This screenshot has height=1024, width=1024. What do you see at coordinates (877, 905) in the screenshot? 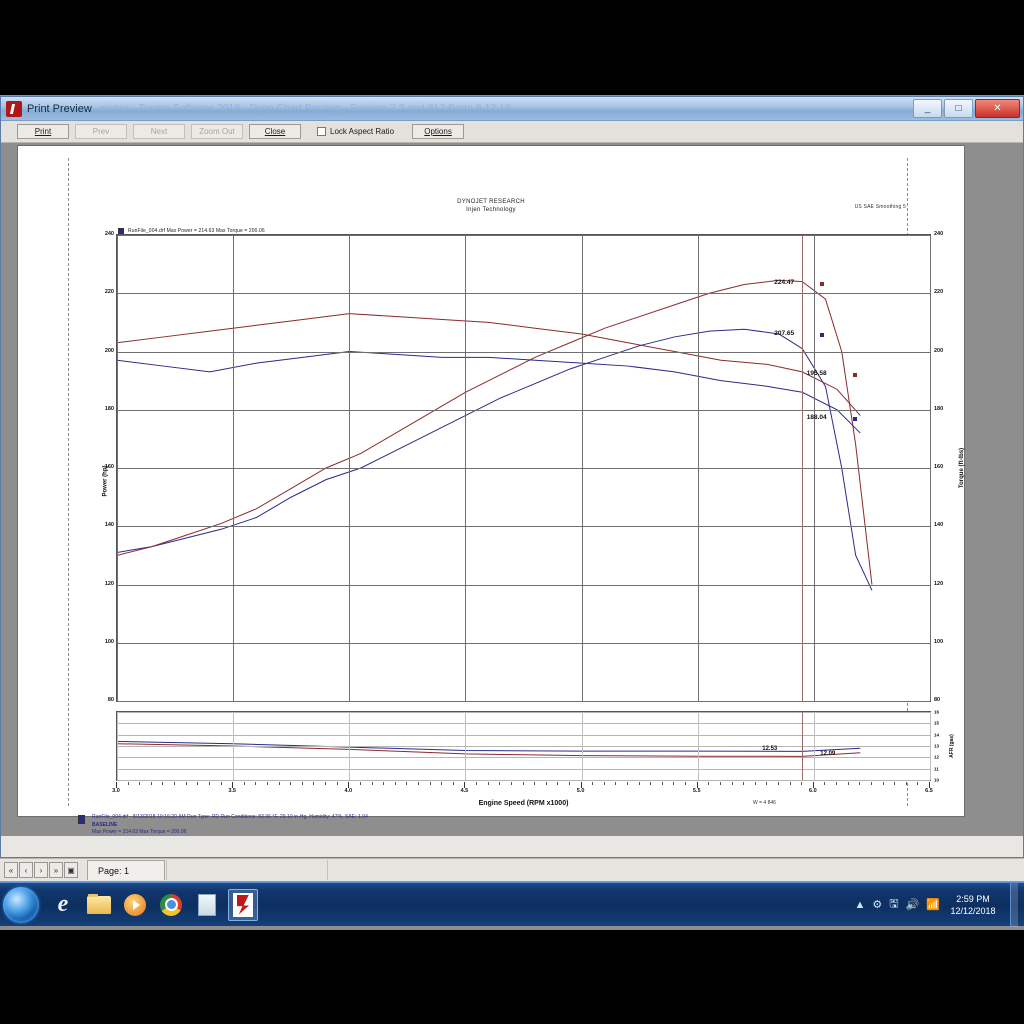
I see `settings-icon: ⚙` at bounding box center [877, 905].